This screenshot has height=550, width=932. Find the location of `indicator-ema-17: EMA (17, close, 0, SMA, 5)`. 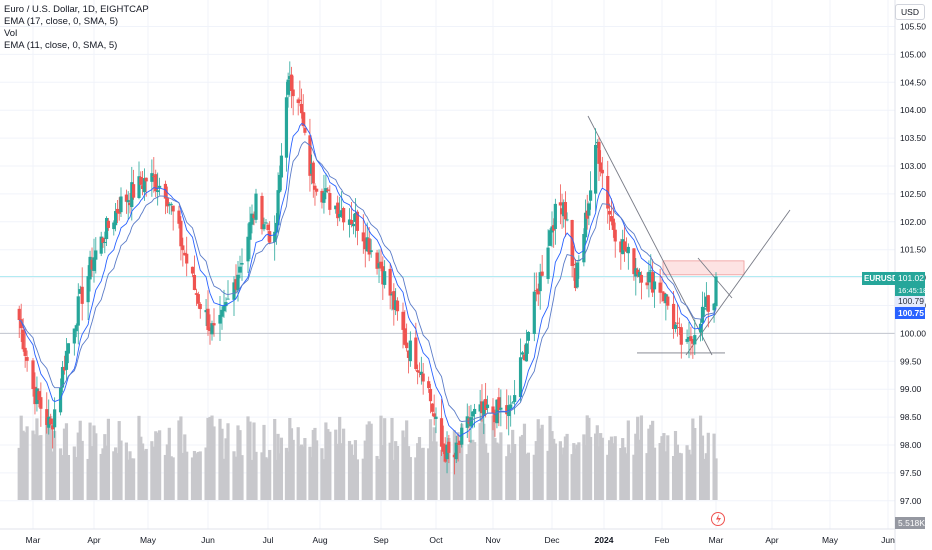

indicator-ema-17: EMA (17, close, 0, SMA, 5) is located at coordinates (61, 21).